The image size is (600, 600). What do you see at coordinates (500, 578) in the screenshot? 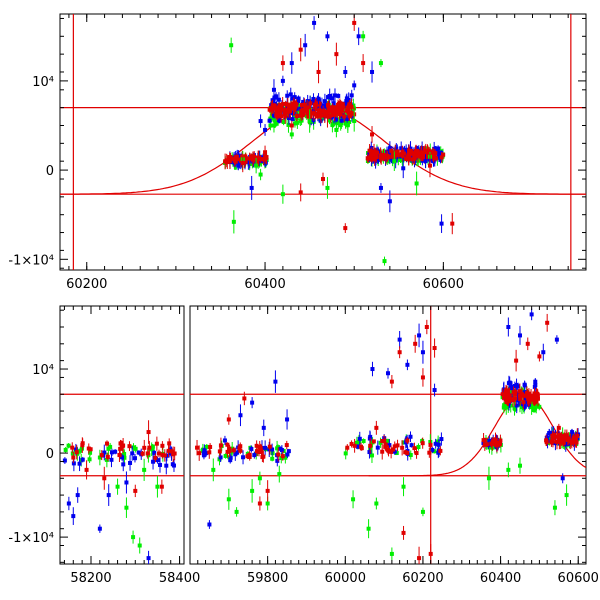
I see `x-tick-label: 60400` at bounding box center [500, 578].